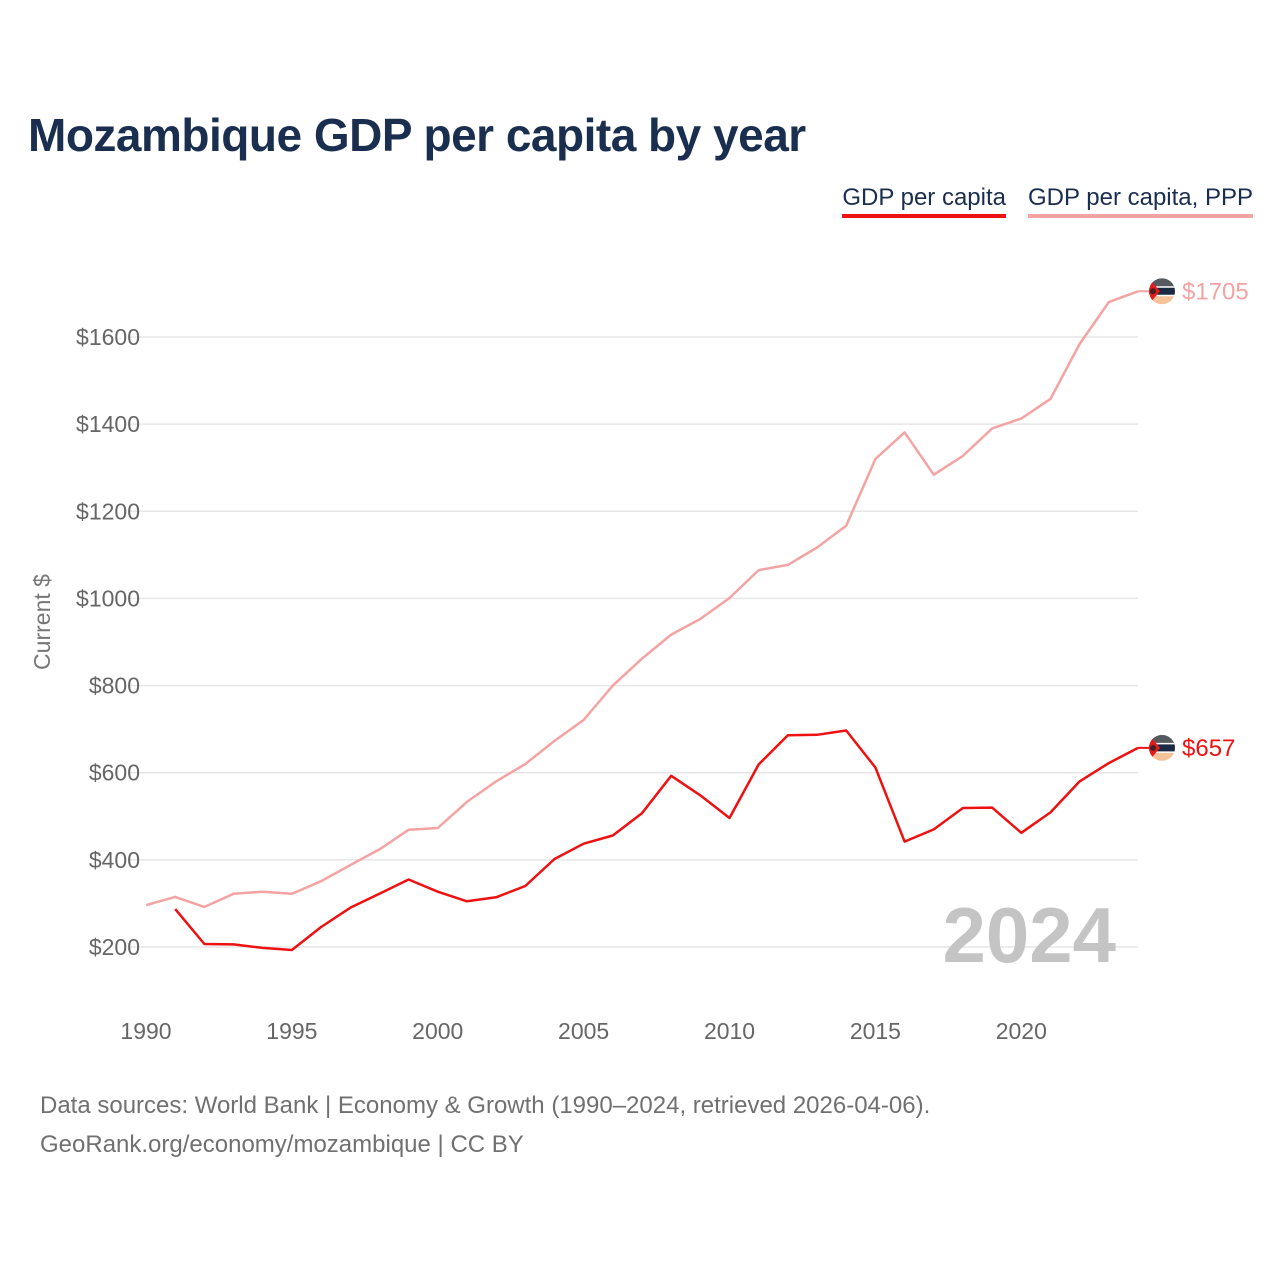 The image size is (1280, 1280). I want to click on x-tick-label: 2005, so click(583, 1031).